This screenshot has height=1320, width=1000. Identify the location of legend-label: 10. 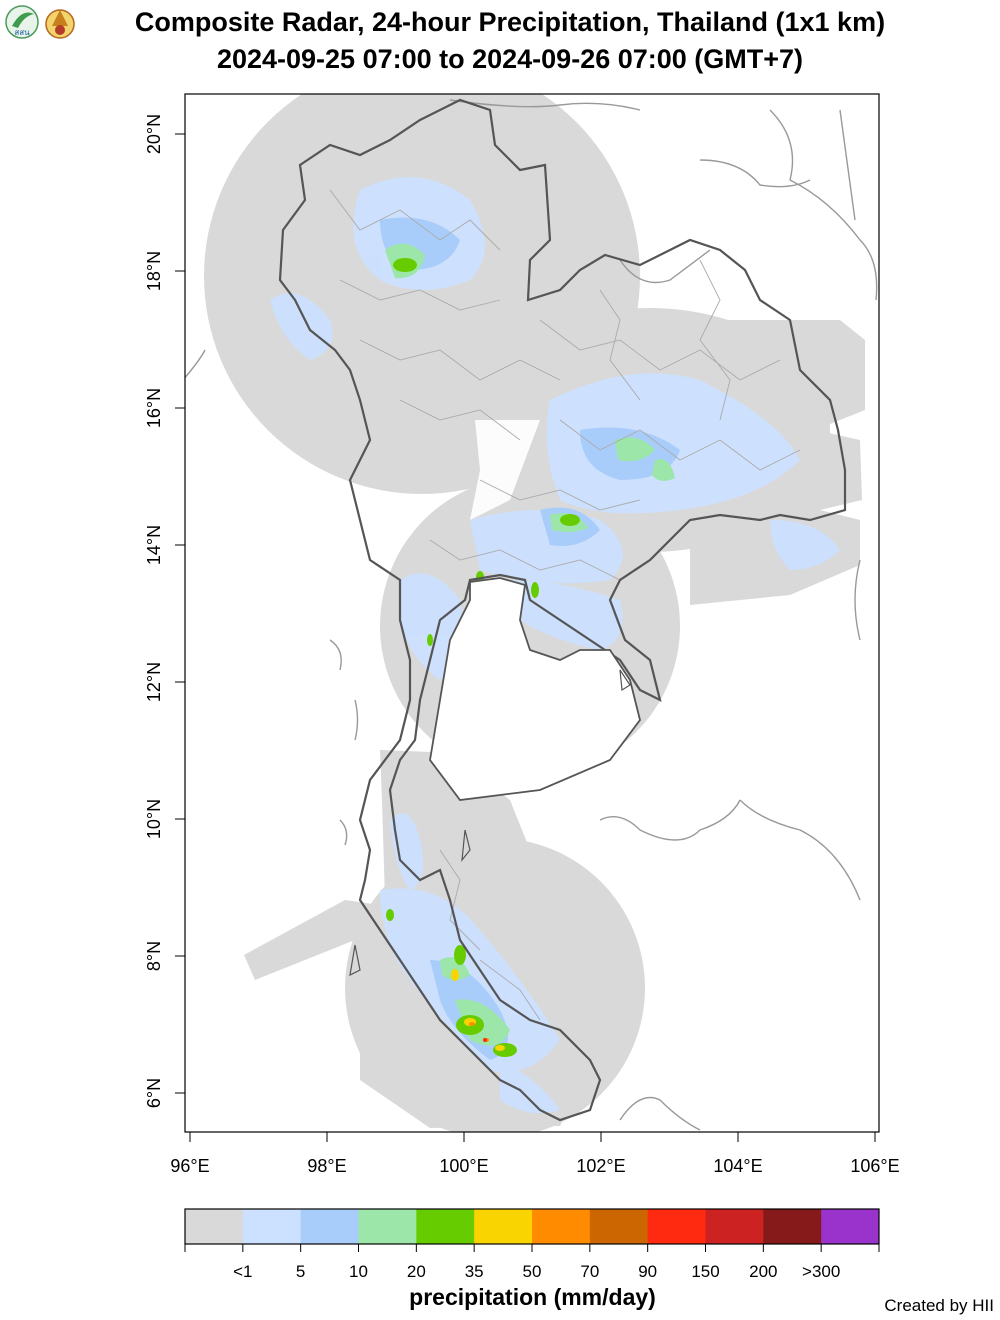
(358, 1271).